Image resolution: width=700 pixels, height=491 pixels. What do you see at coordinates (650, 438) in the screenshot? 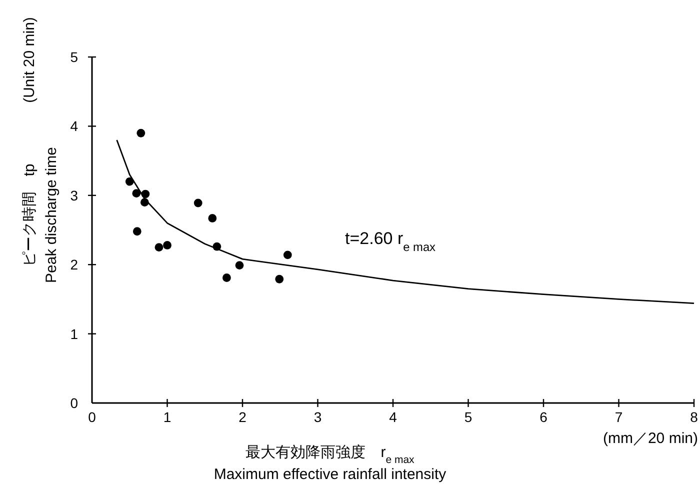
I see `text: (mm／20 min)` at bounding box center [650, 438].